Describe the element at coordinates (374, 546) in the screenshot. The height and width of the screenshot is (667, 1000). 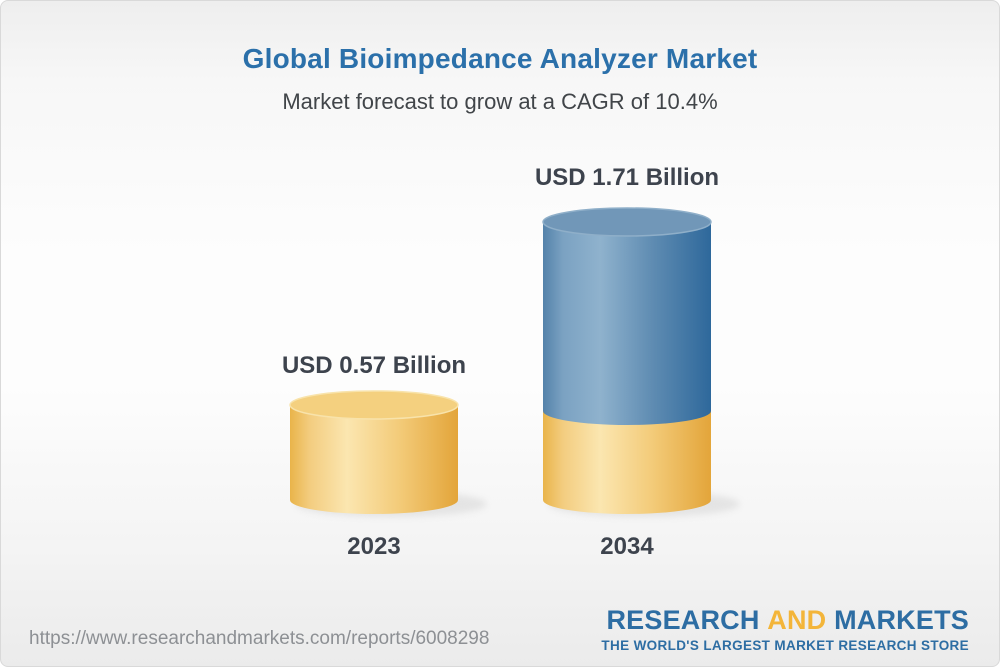
I see `category-label-2023: 2023` at that location.